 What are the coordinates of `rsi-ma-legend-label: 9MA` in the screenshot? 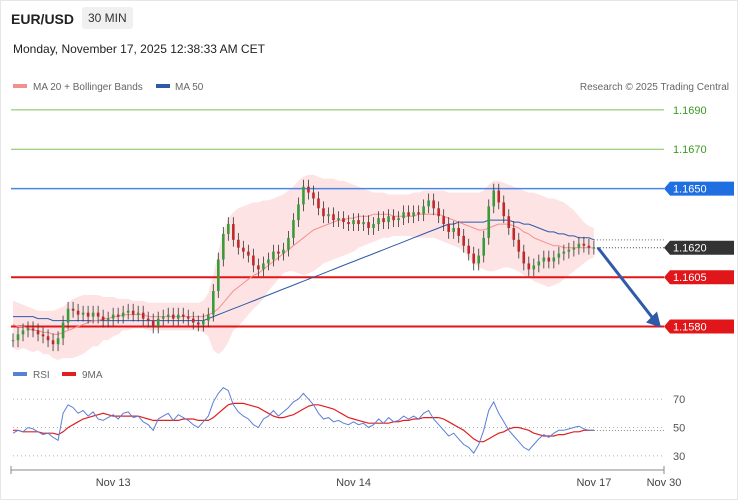 It's located at (92, 375).